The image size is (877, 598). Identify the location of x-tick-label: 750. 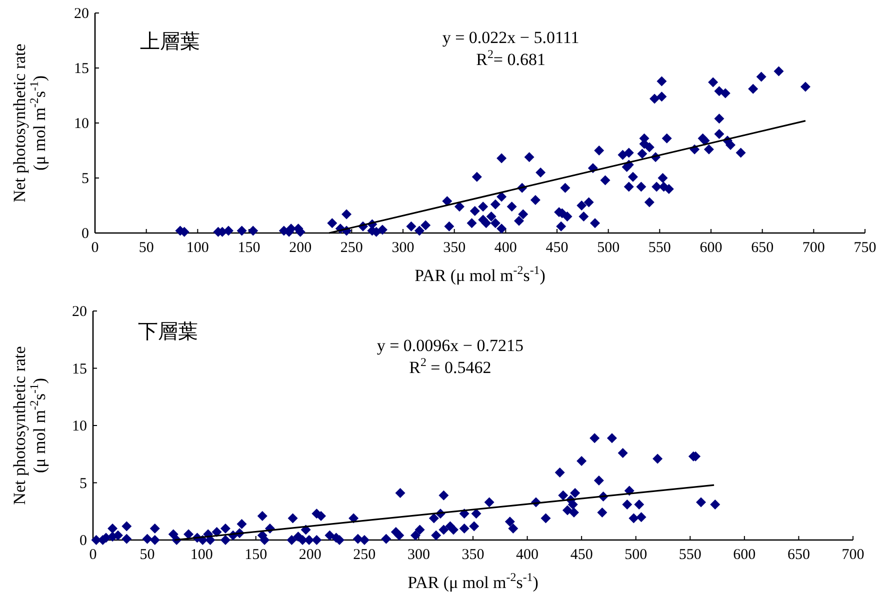
(865, 248).